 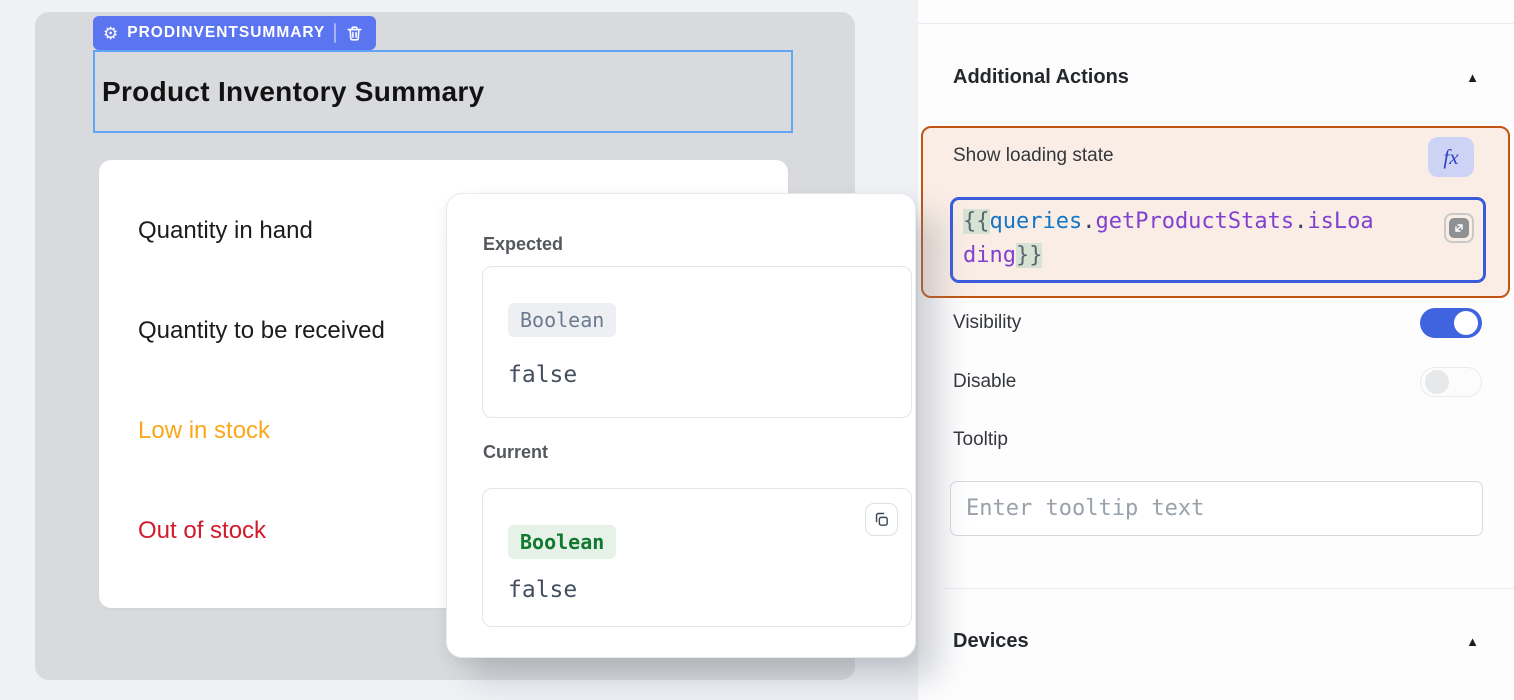 What do you see at coordinates (989, 255) in the screenshot?
I see `code-token: ding` at bounding box center [989, 255].